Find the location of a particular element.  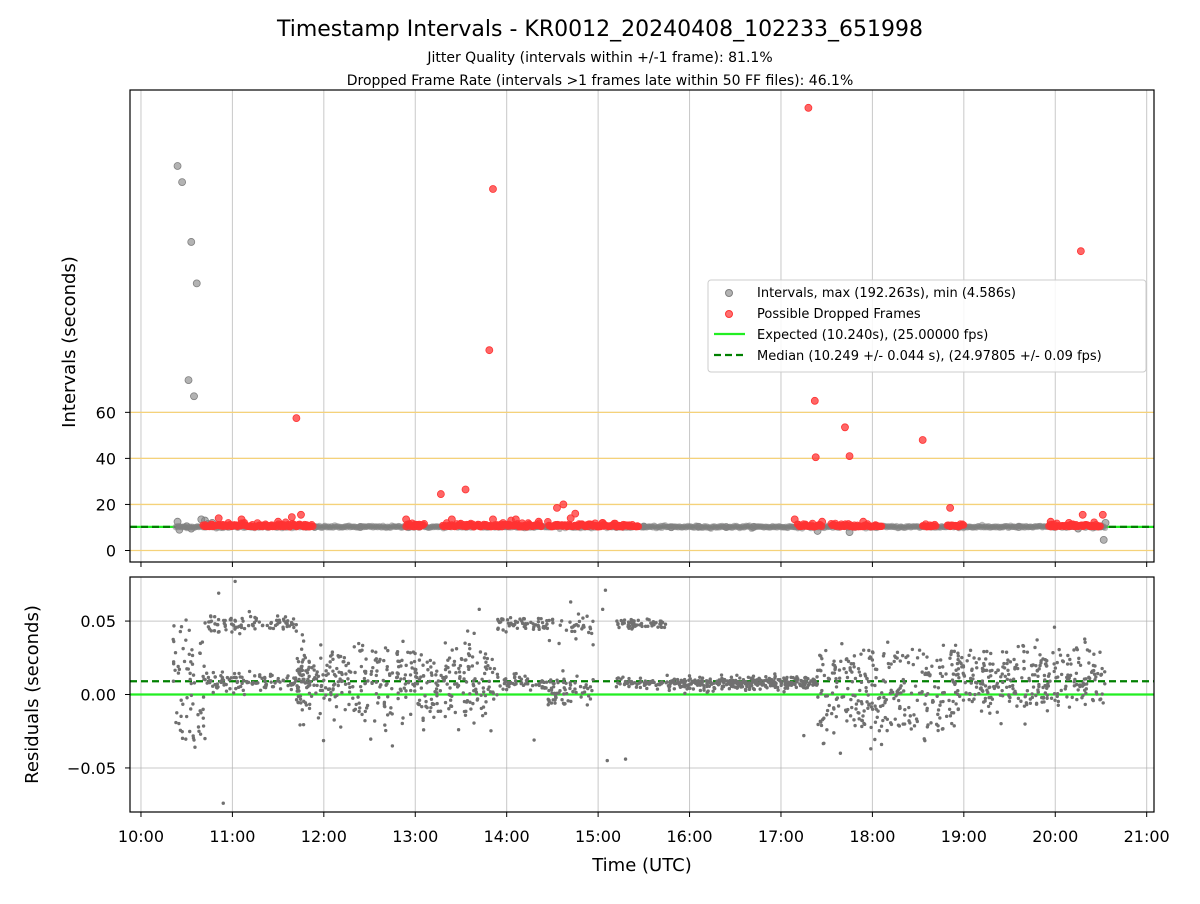

x-tick-label-9: 19:00 is located at coordinates (964, 836).